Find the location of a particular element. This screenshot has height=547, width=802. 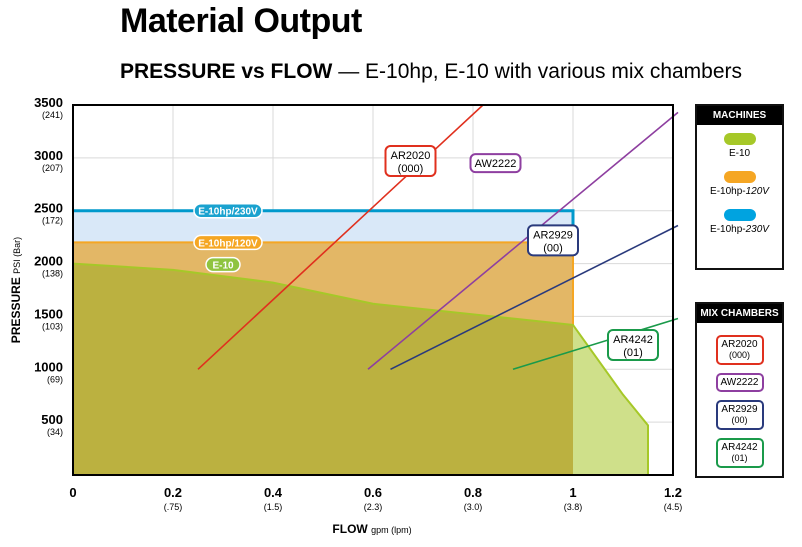

legend-label: E-10 is located at coordinates (739, 153).